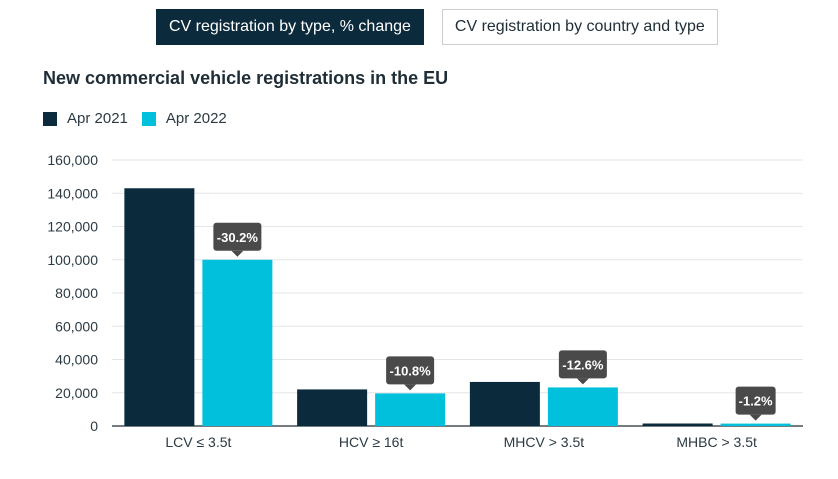 The height and width of the screenshot is (479, 838). What do you see at coordinates (371, 442) in the screenshot?
I see `x-tick-label: HCV ≥ 16t` at bounding box center [371, 442].